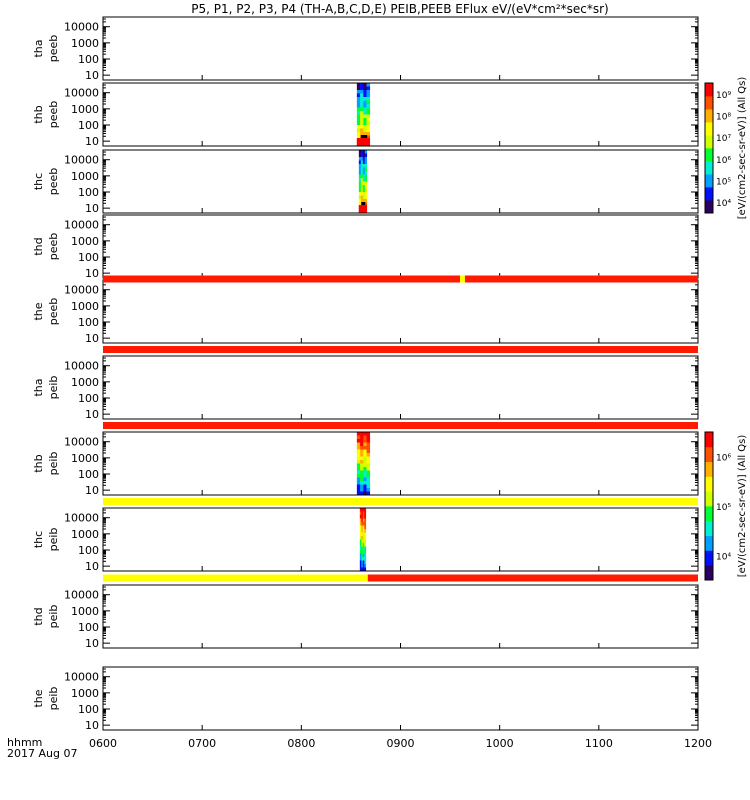  What do you see at coordinates (85, 458) in the screenshot?
I see `y-tick-label: 1000` at bounding box center [85, 458].